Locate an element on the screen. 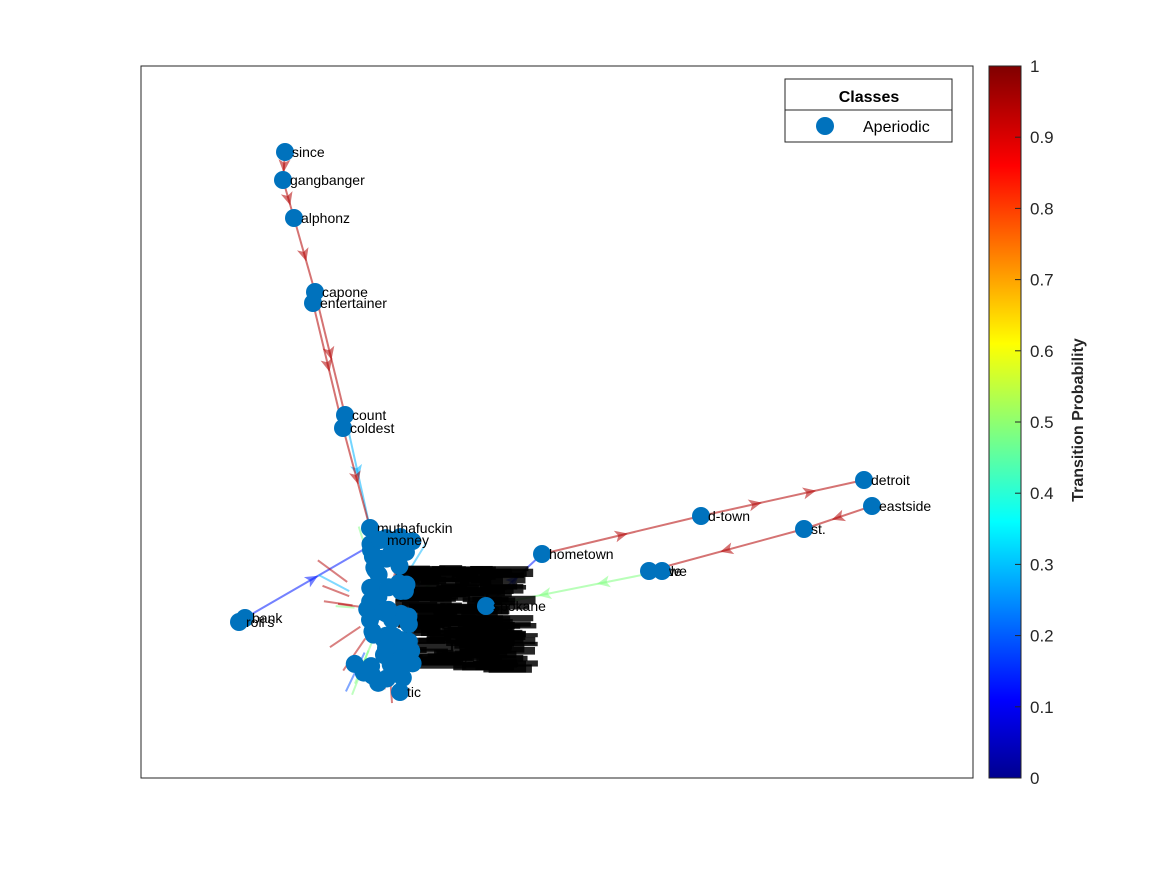  colorbar-tick-label: 0.4 is located at coordinates (1042, 493).